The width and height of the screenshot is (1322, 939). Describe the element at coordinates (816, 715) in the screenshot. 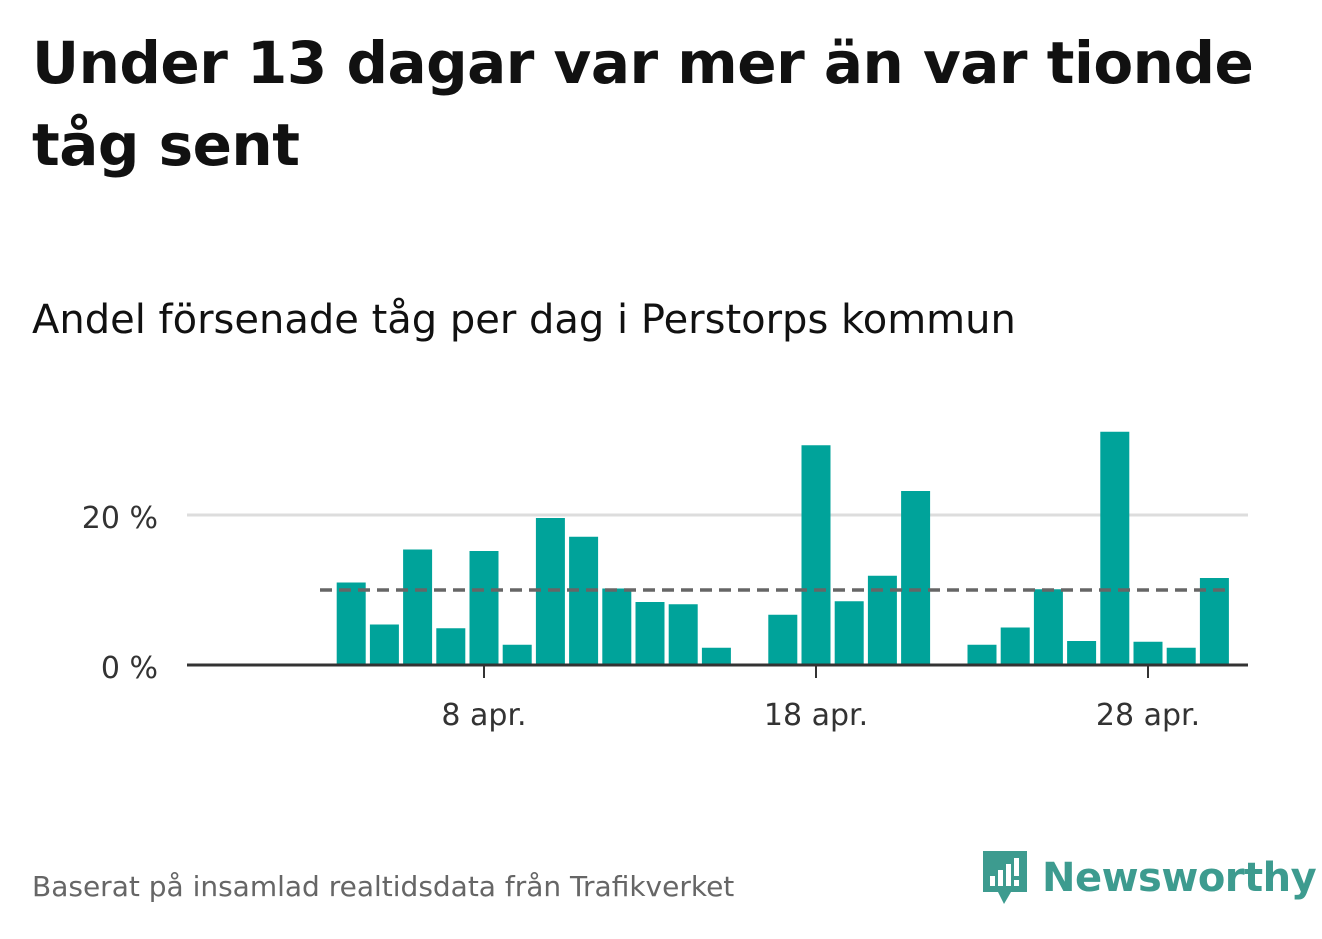

I see `x-tick-label: 18 apr.` at that location.